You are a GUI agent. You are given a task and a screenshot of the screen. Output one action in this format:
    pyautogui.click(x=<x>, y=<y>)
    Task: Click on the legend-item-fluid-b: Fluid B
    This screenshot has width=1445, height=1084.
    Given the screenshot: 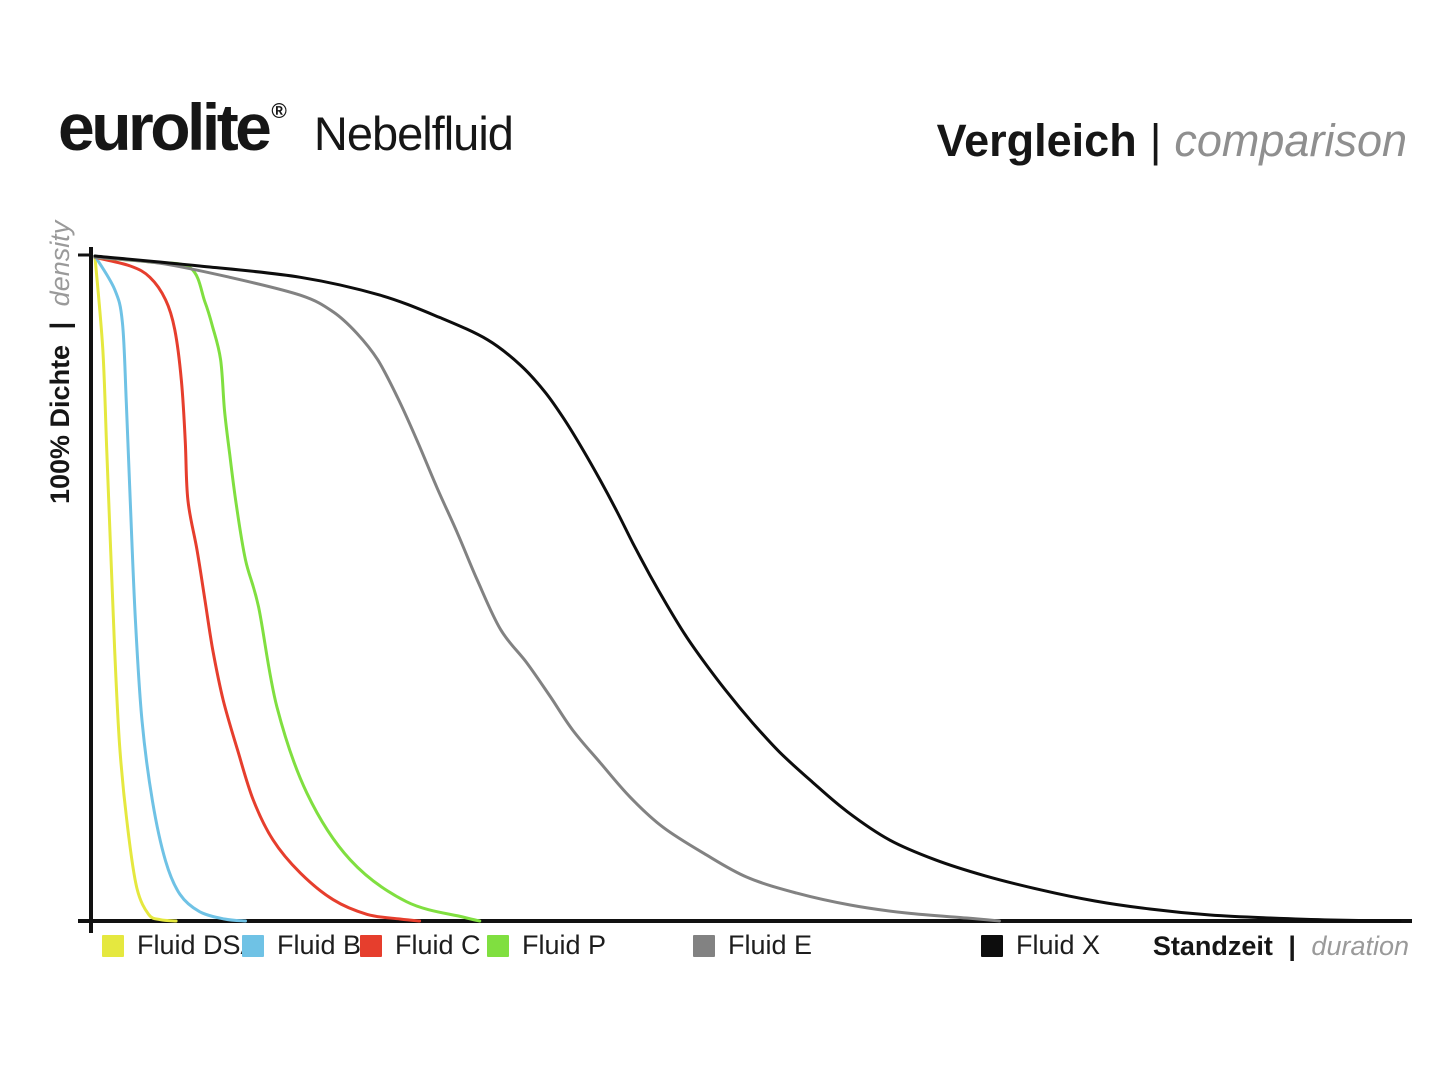 What is the action you would take?
    pyautogui.click(x=301, y=945)
    